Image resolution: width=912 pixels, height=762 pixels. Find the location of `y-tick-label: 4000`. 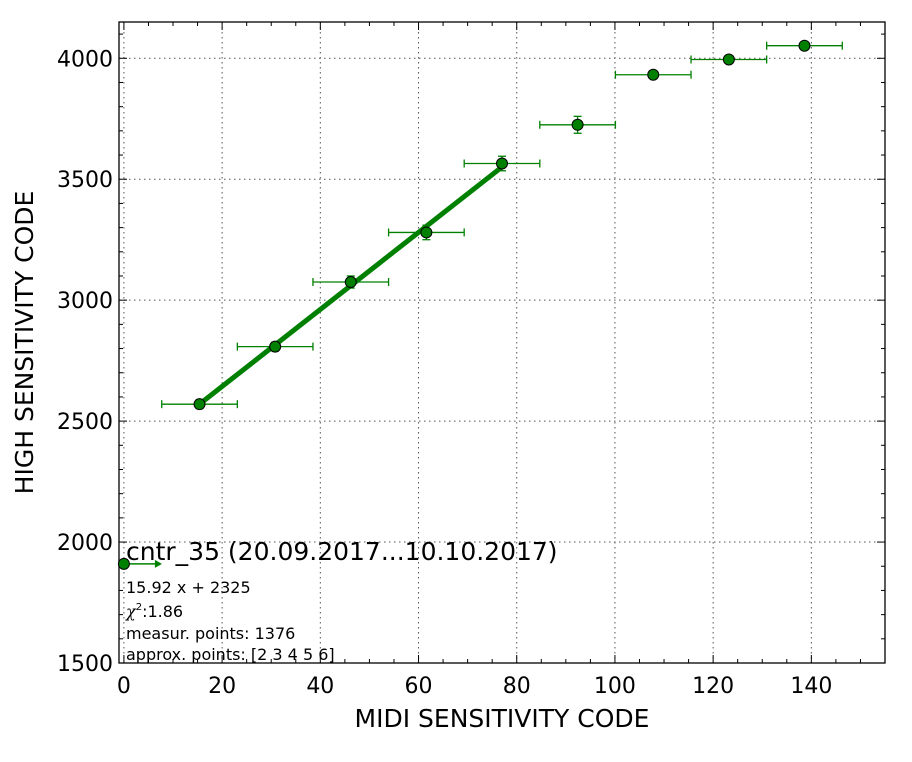

y-tick-label: 4000 is located at coordinates (85, 59).